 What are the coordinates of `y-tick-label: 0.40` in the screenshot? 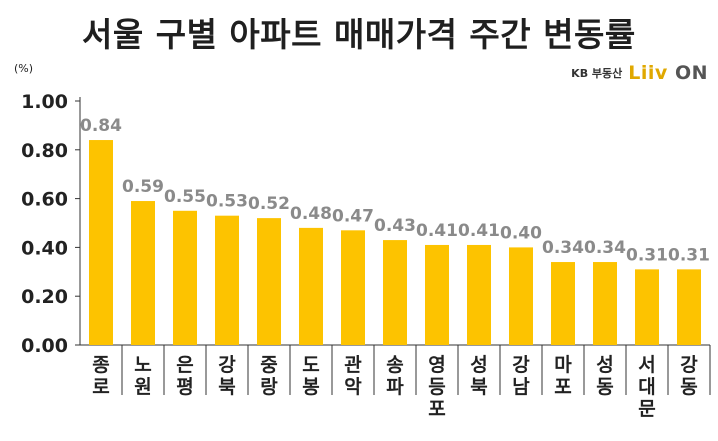 It's located at (44, 248).